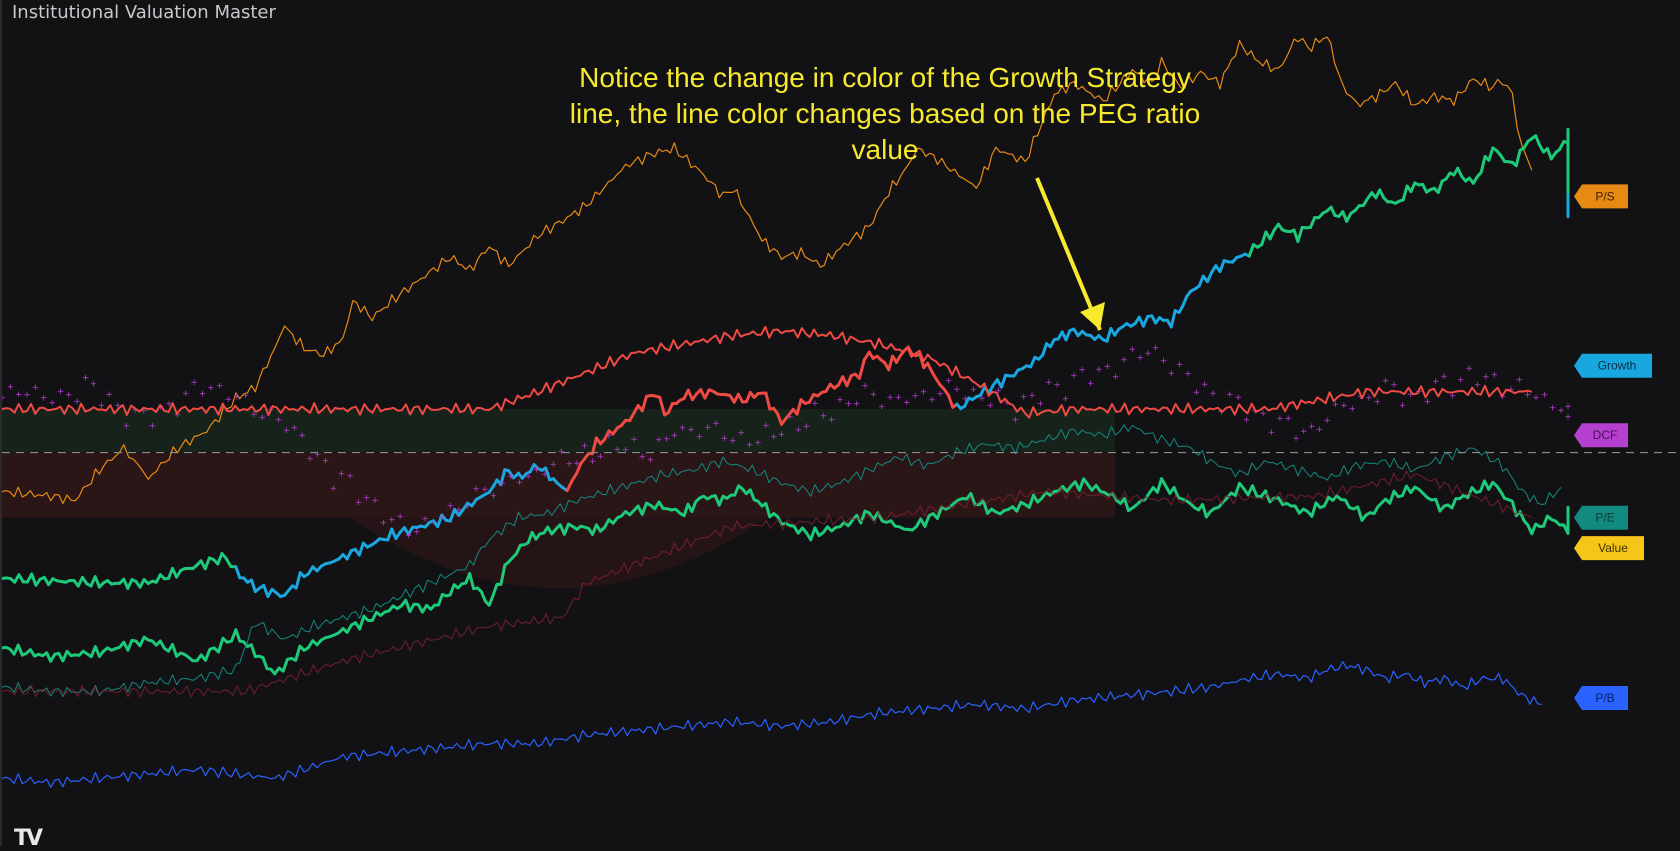 Image resolution: width=1680 pixels, height=851 pixels. I want to click on axis-label-dcf: DCF, so click(1601, 435).